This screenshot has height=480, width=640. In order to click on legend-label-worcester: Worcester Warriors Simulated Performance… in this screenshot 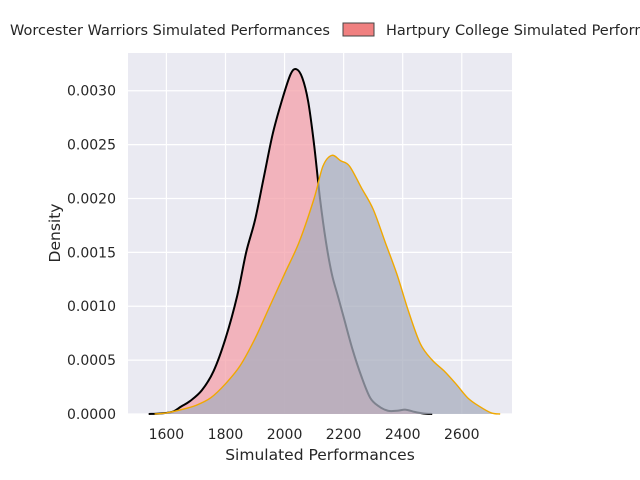, I will do `click(170, 31)`.